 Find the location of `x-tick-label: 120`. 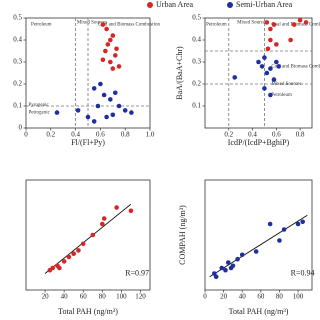

x-tick-label: 120 is located at coordinates (140, 297).